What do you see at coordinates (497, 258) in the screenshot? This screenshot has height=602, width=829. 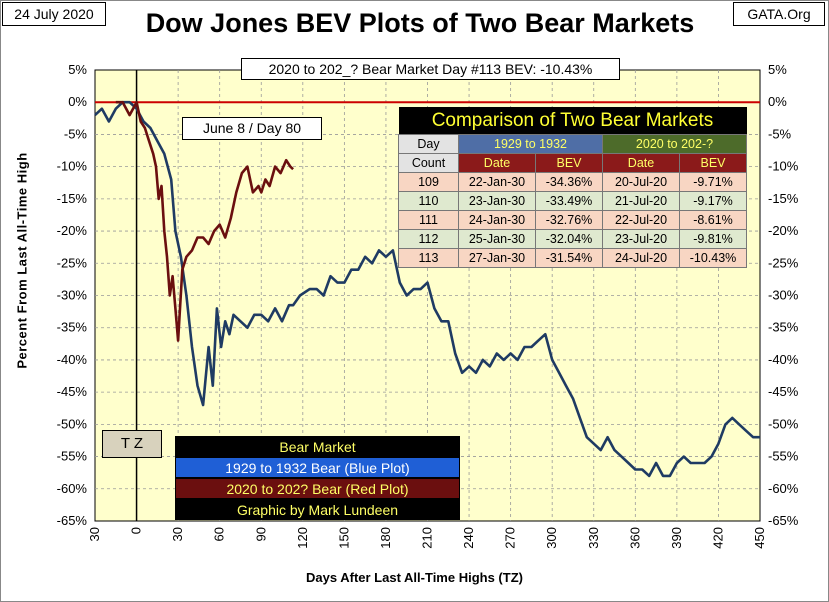 I see `table-cell-d1: 27-Jan-30` at bounding box center [497, 258].